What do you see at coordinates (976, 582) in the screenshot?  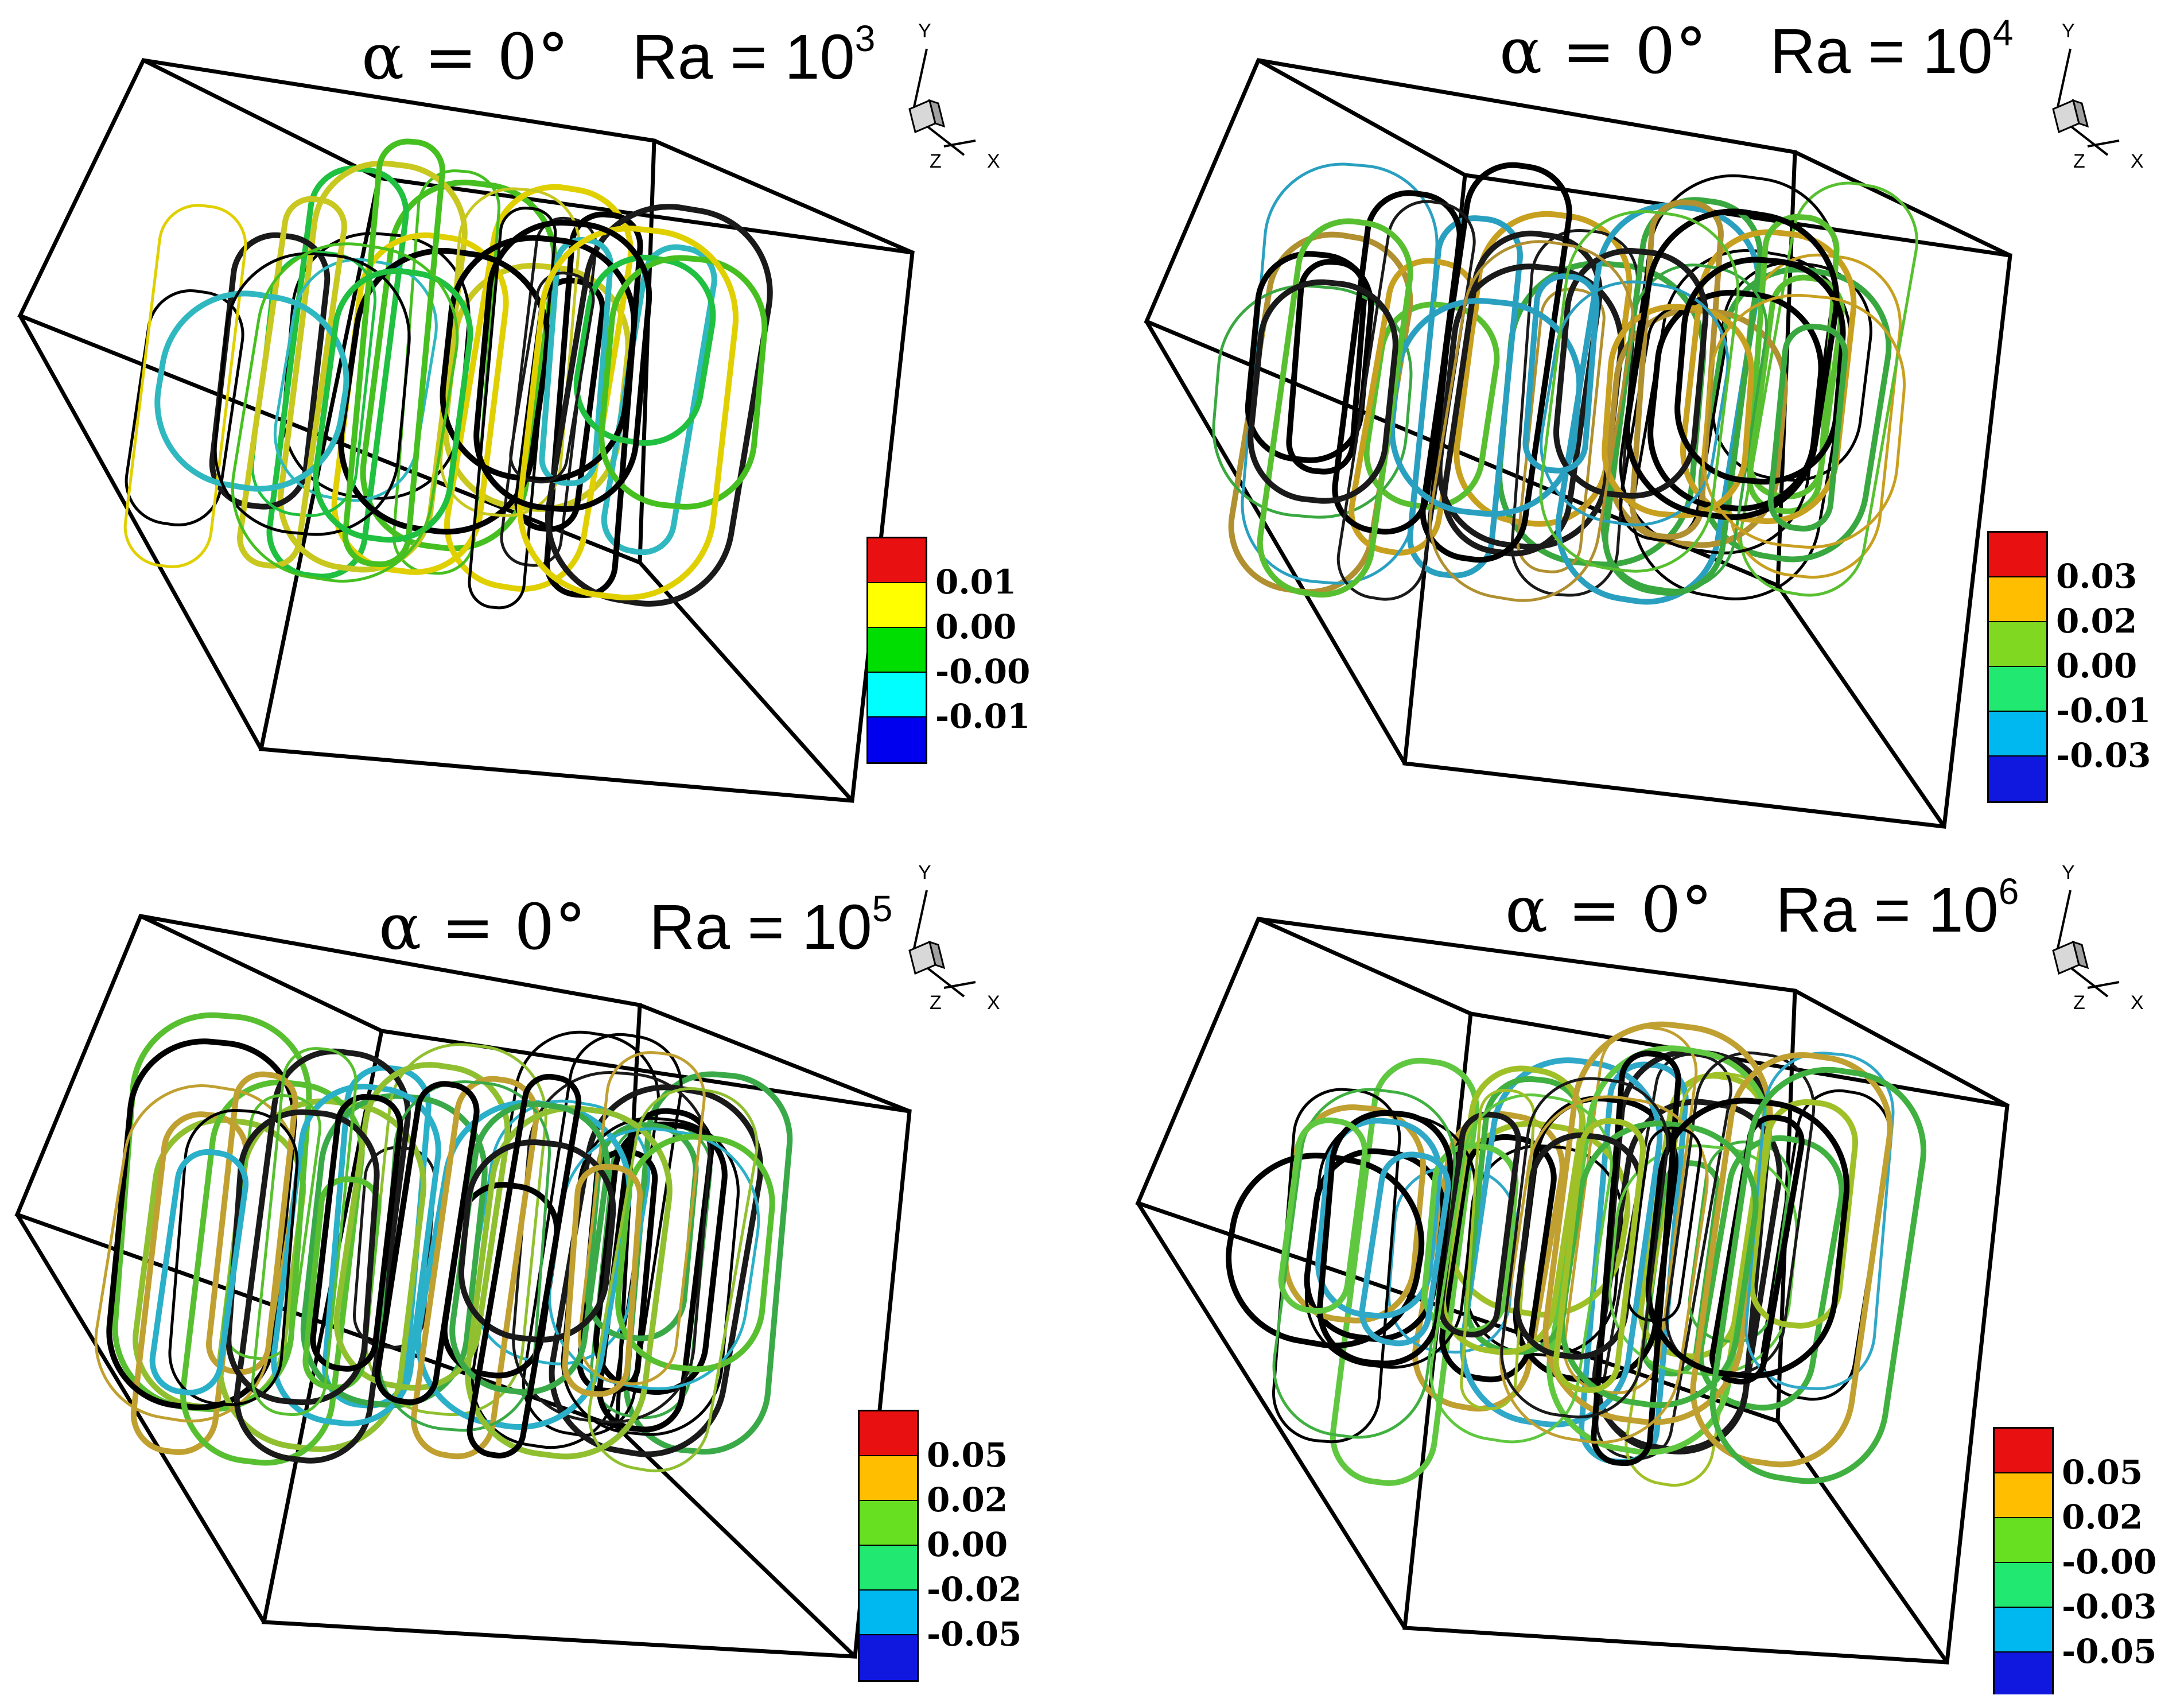 I see `legend-label: 0.01` at bounding box center [976, 582].